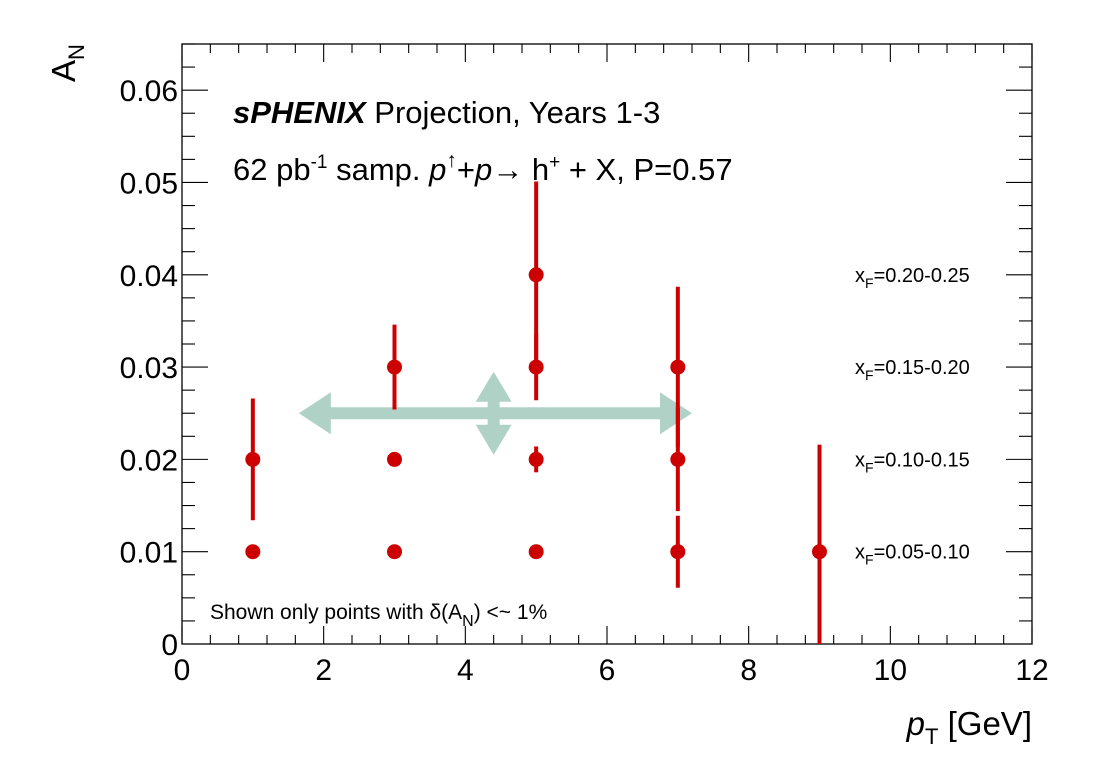 This screenshot has height=774, width=1098. Describe the element at coordinates (378, 169) in the screenshot. I see `subtitle-samp: samp.` at that location.